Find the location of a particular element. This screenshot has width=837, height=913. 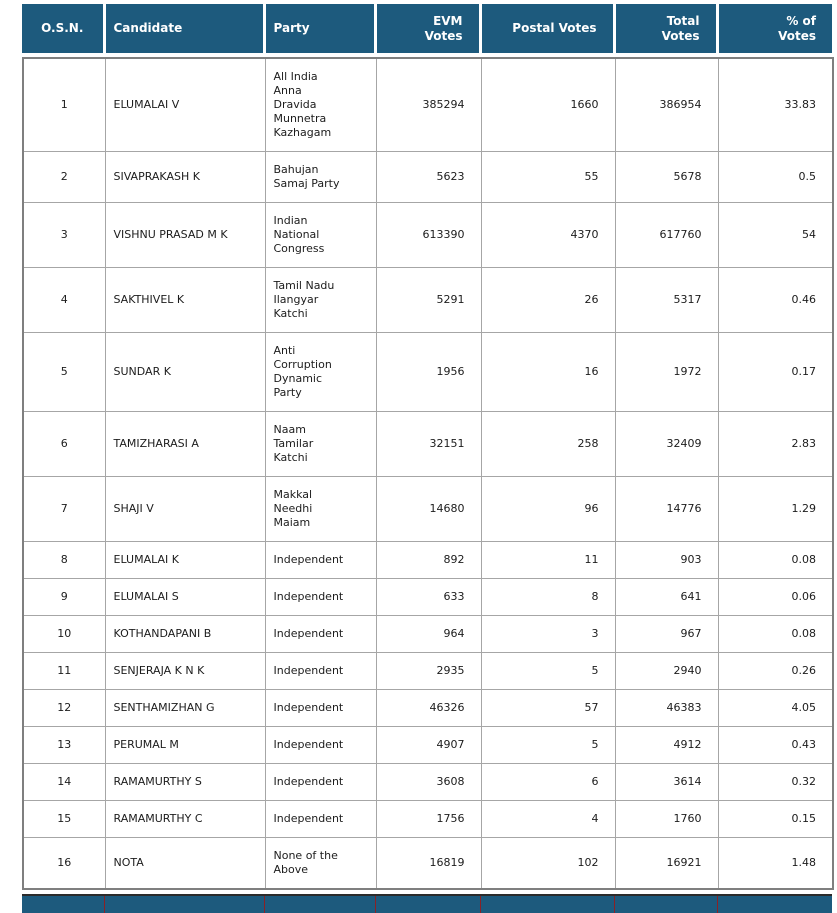

header-total-votes: Total Votes is located at coordinates (666, 28).